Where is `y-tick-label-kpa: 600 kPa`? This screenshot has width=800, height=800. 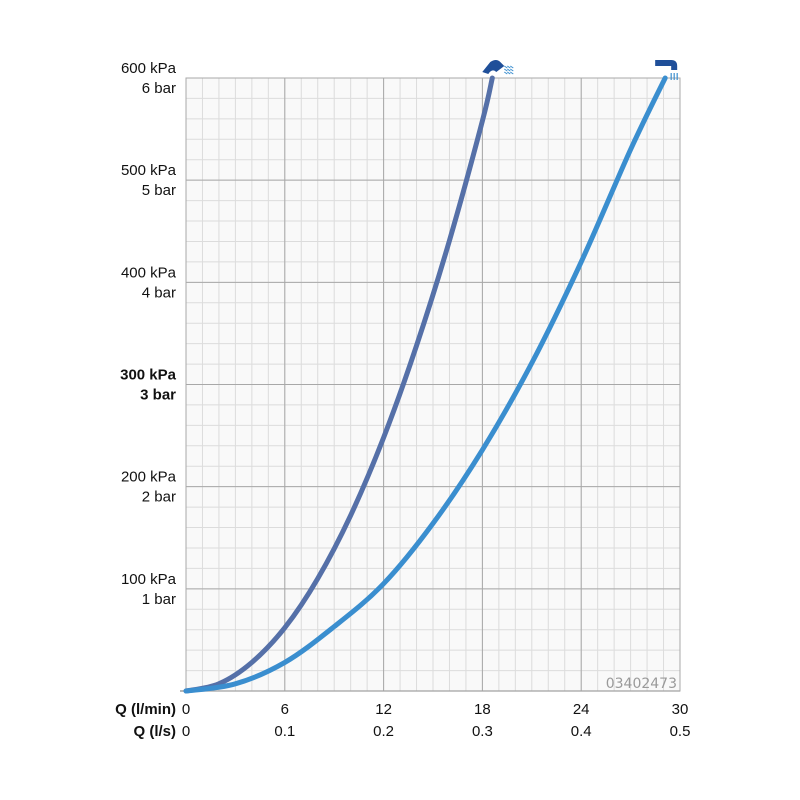 y-tick-label-kpa: 600 kPa is located at coordinates (149, 68).